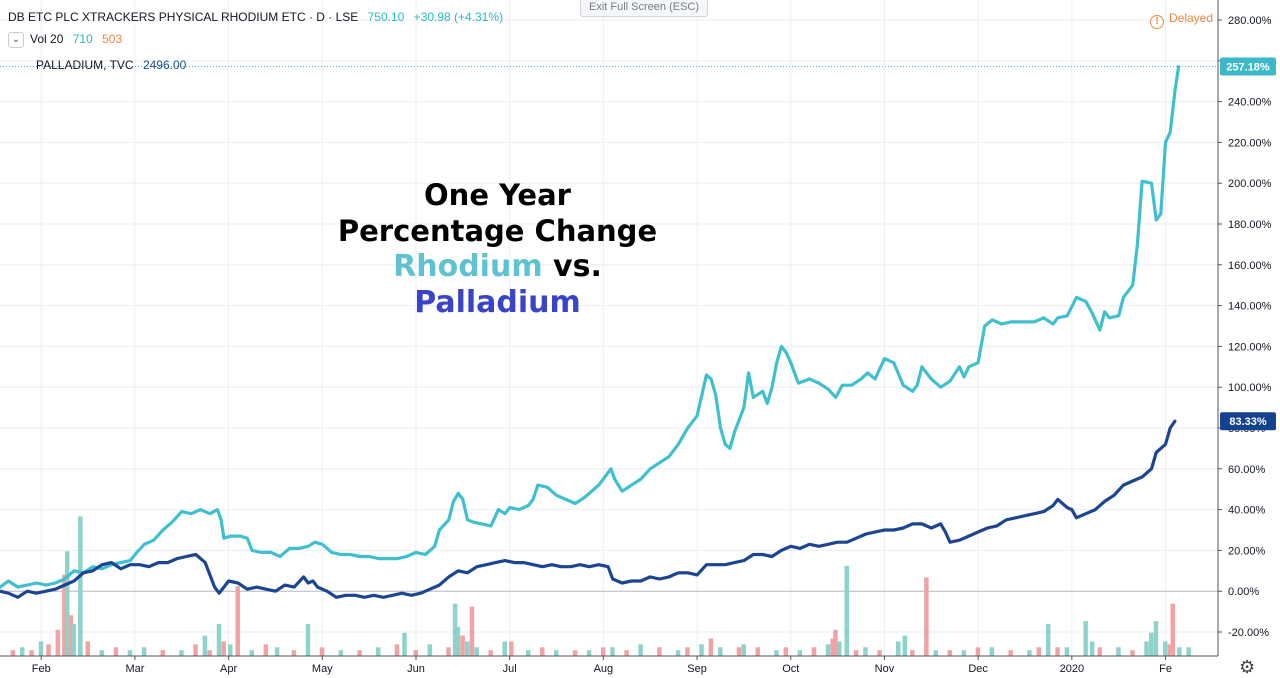 Image resolution: width=1280 pixels, height=678 pixels. Describe the element at coordinates (386, 17) in the screenshot. I see `last-price: 750.10` at that location.